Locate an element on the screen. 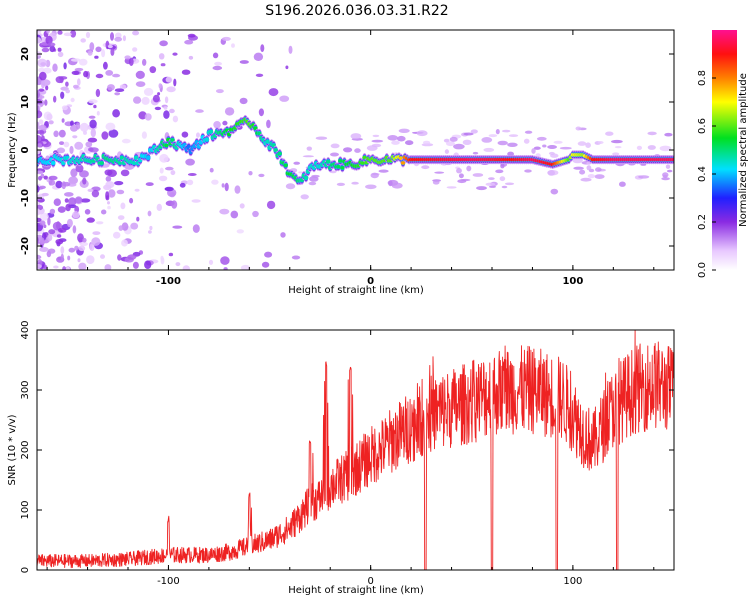 The image size is (750, 600). y-tick-label: 0 is located at coordinates (25, 570).